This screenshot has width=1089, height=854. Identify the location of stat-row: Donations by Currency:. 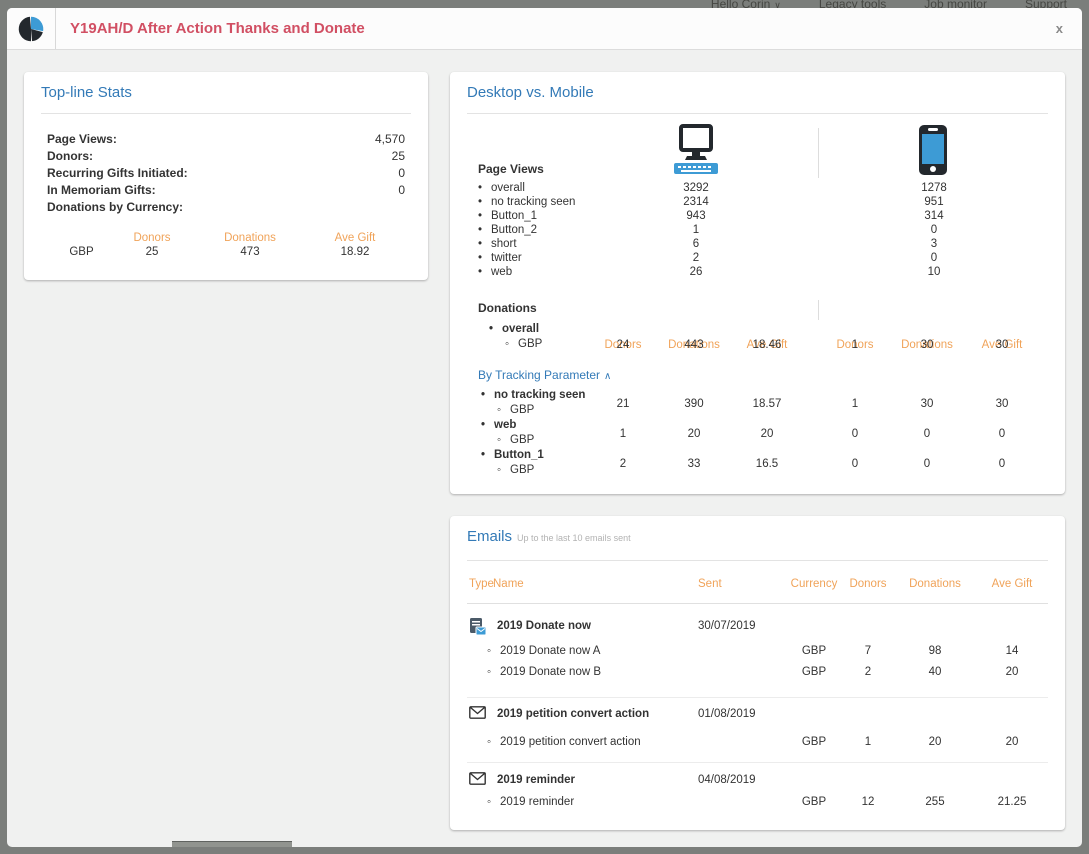
(226, 207).